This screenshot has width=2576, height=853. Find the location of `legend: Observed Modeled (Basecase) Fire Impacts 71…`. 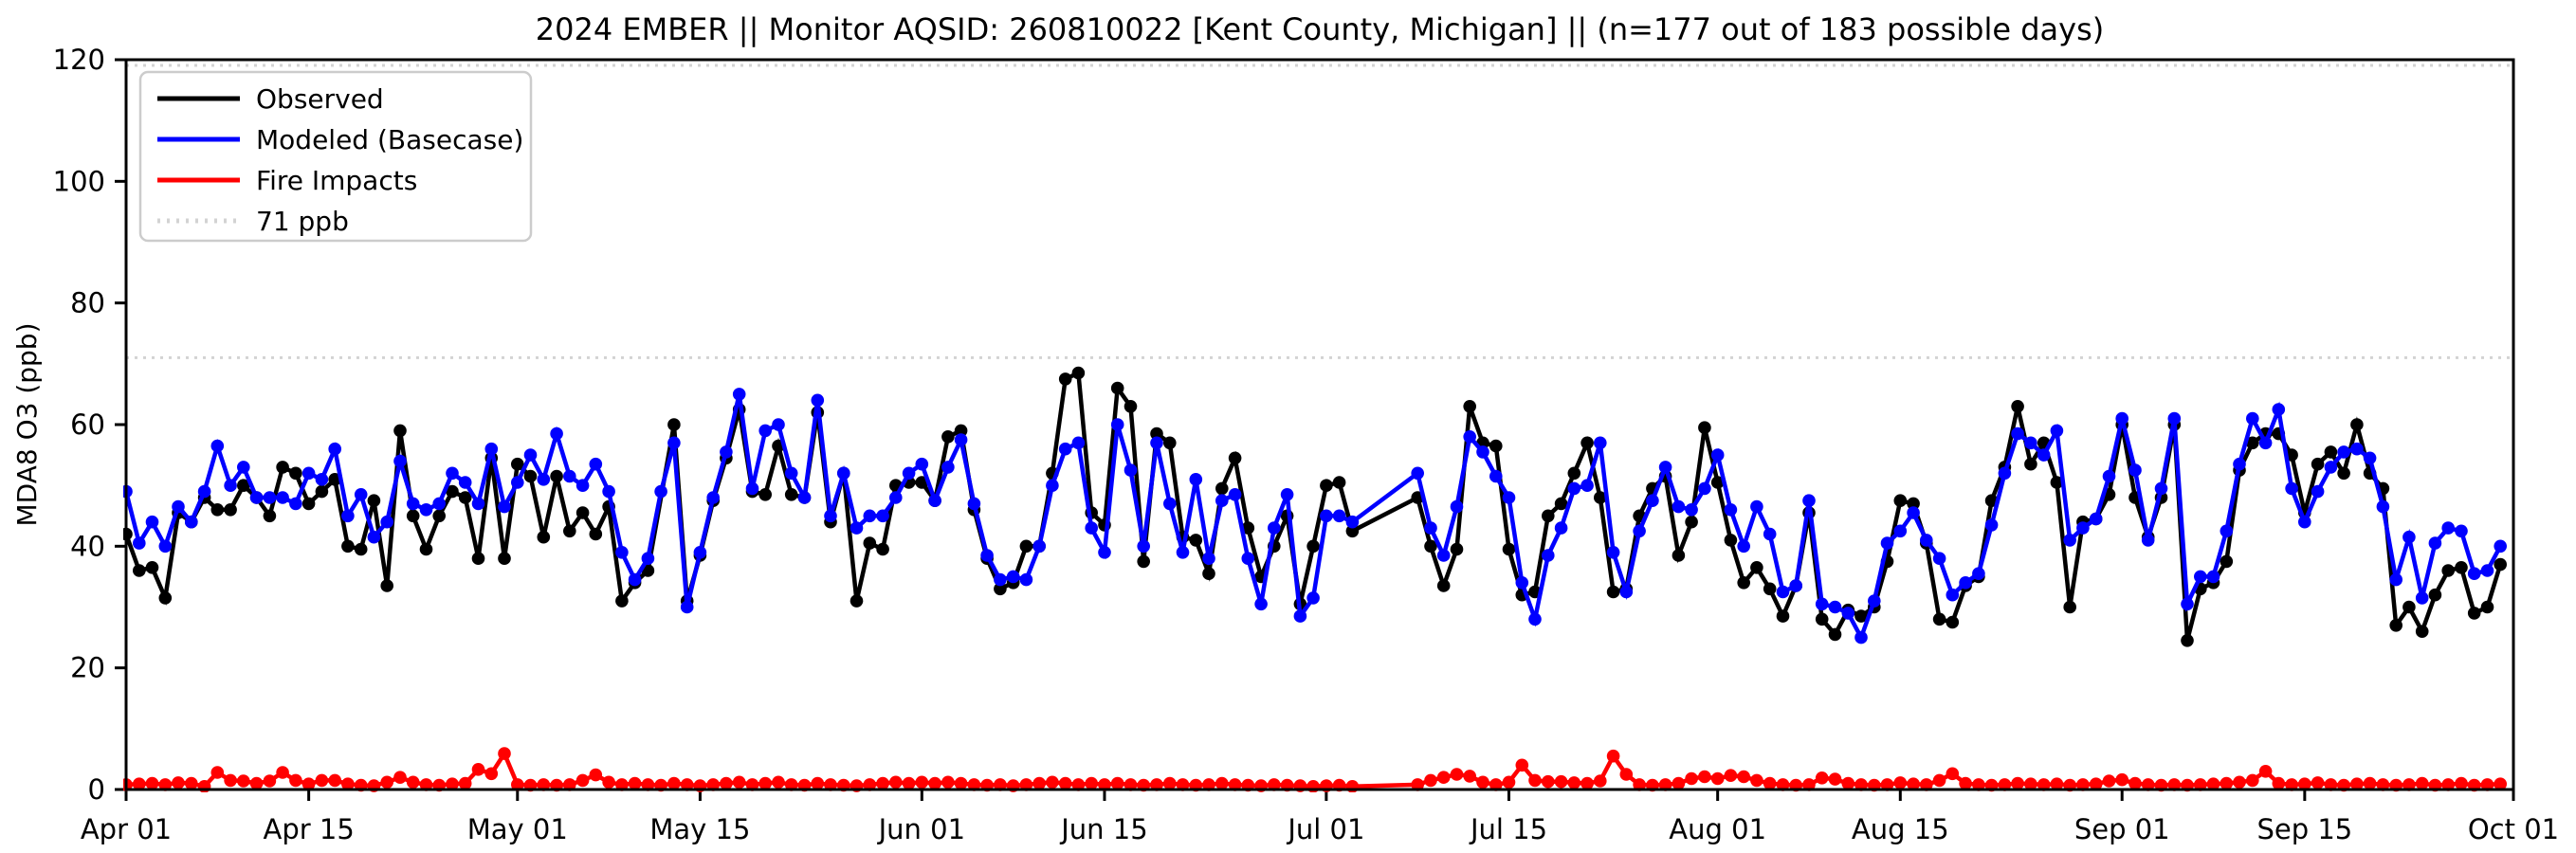

legend: Observed Modeled (Basecase) Fire Impacts 71… is located at coordinates (335, 156).